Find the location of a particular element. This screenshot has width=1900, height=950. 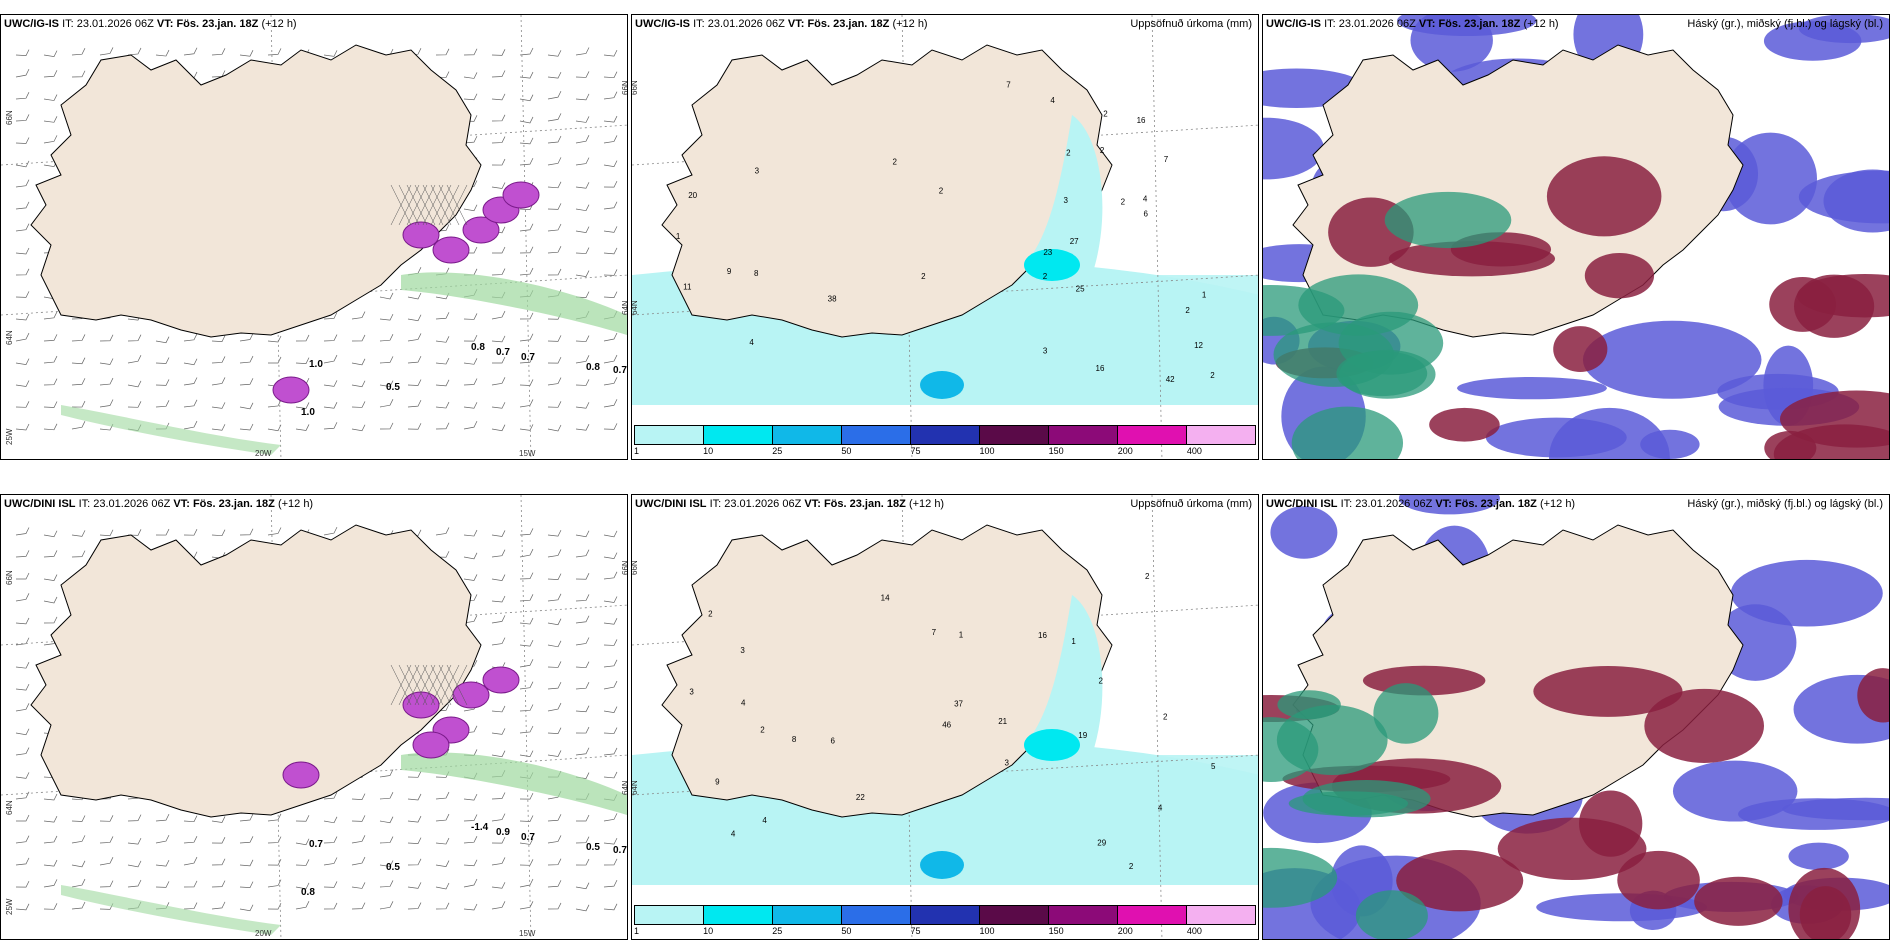

precip-value-label: 8 is located at coordinates (756, 273).